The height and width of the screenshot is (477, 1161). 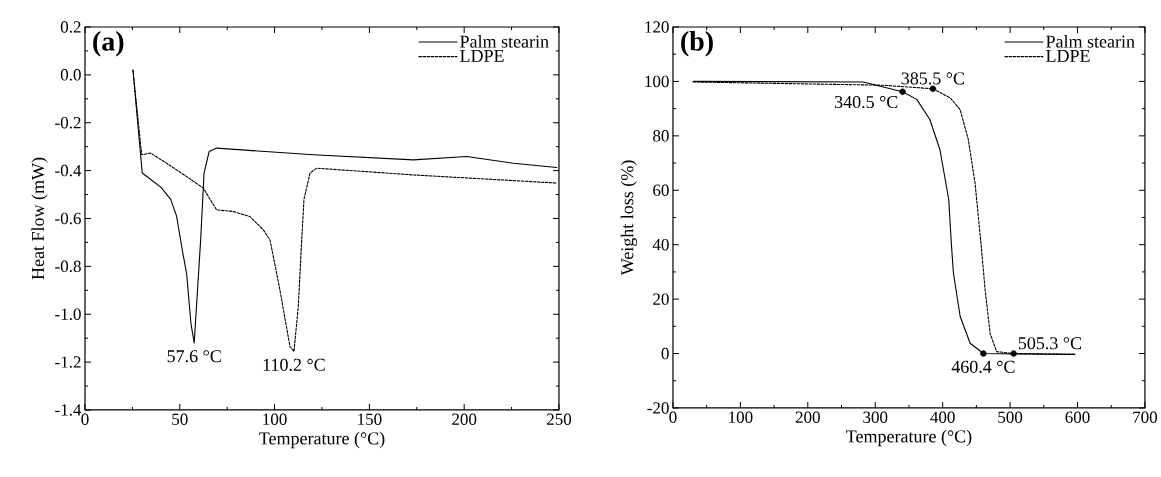 I want to click on y-tick-label: 100, so click(x=657, y=81).